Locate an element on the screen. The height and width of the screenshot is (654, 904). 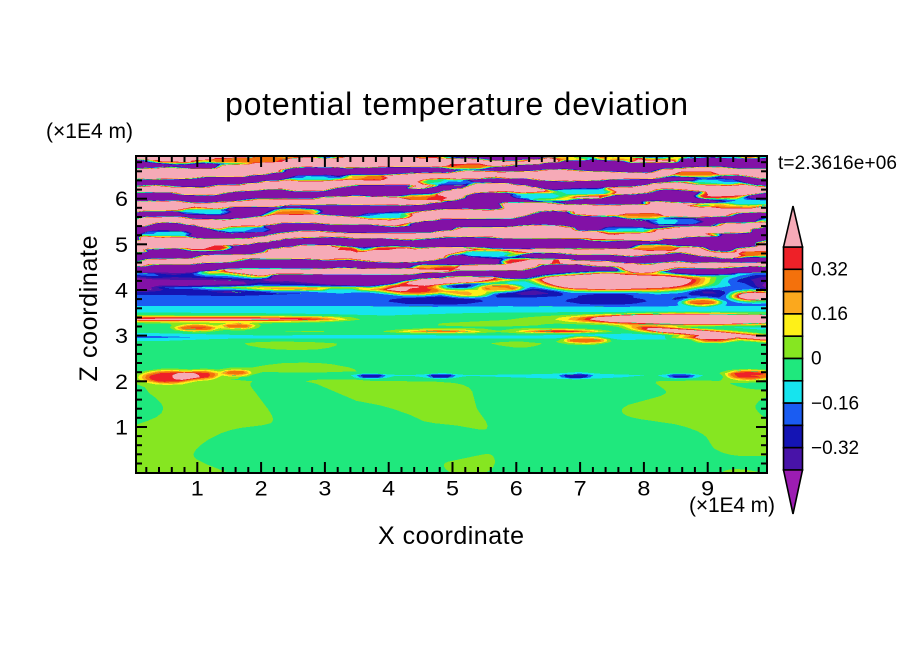
svg-text: 7 is located at coordinates (580, 489).